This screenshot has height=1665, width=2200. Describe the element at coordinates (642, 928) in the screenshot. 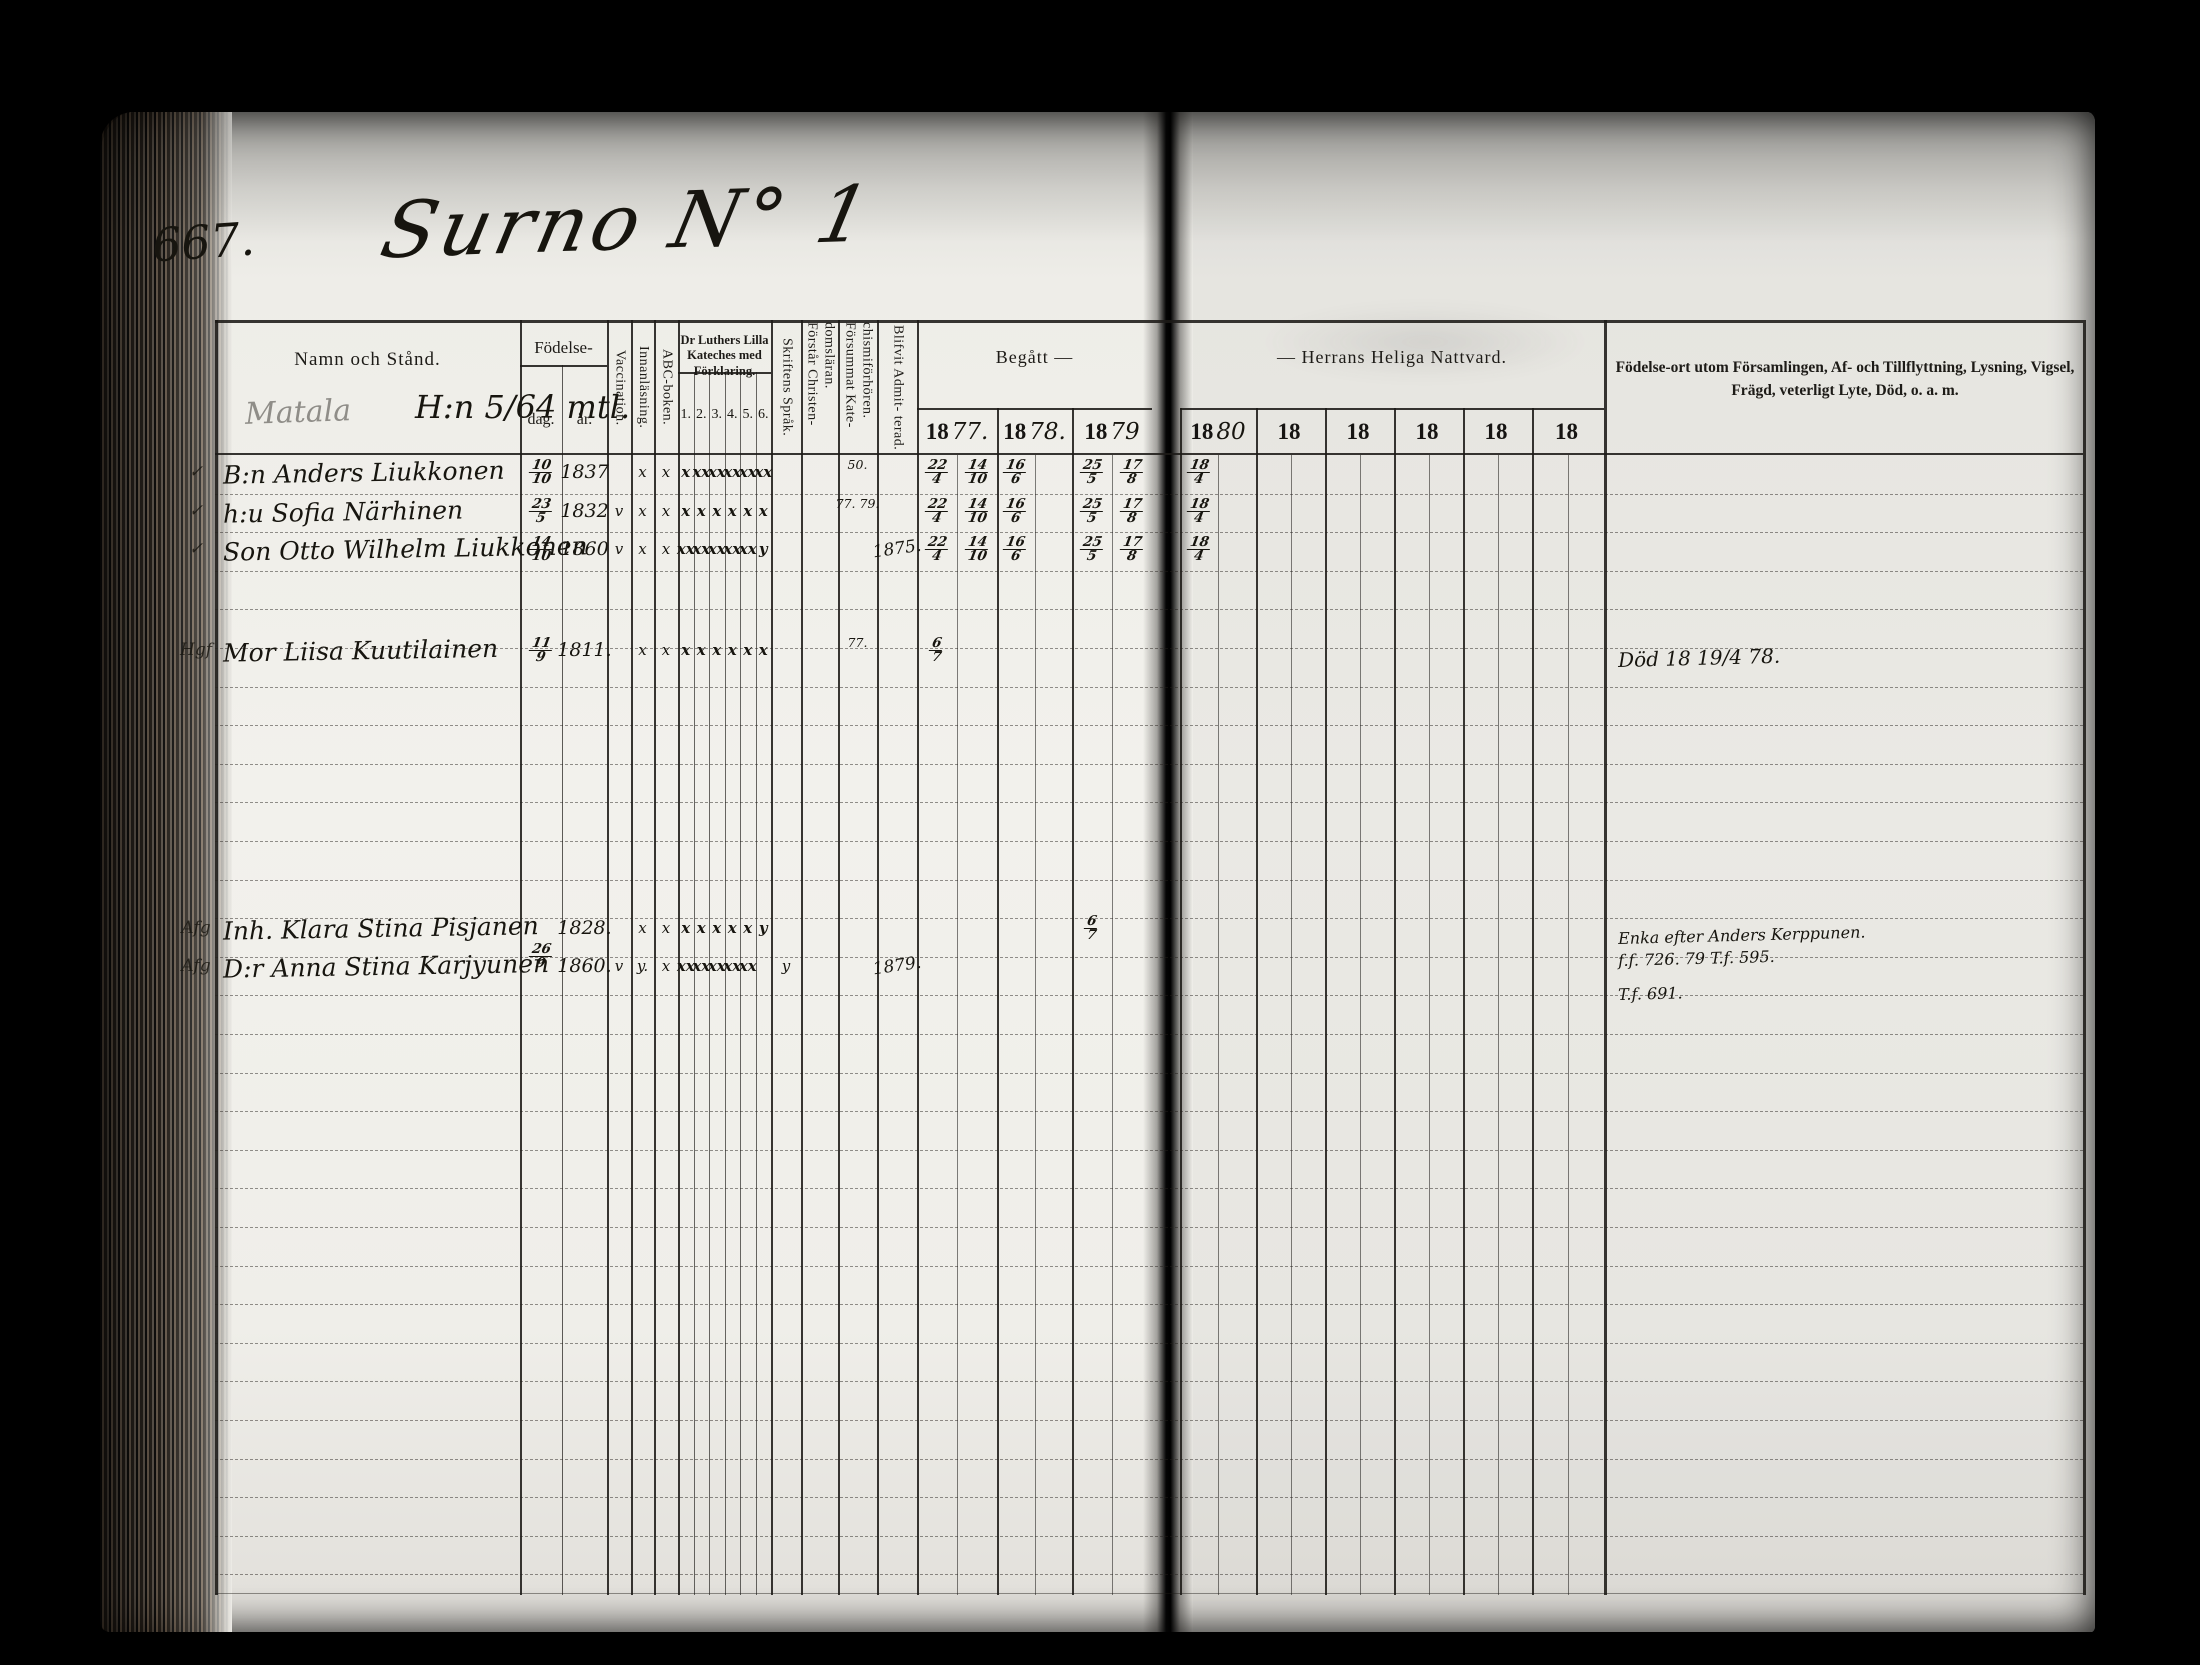

I see `cell-innanlasning-mark: x` at that location.